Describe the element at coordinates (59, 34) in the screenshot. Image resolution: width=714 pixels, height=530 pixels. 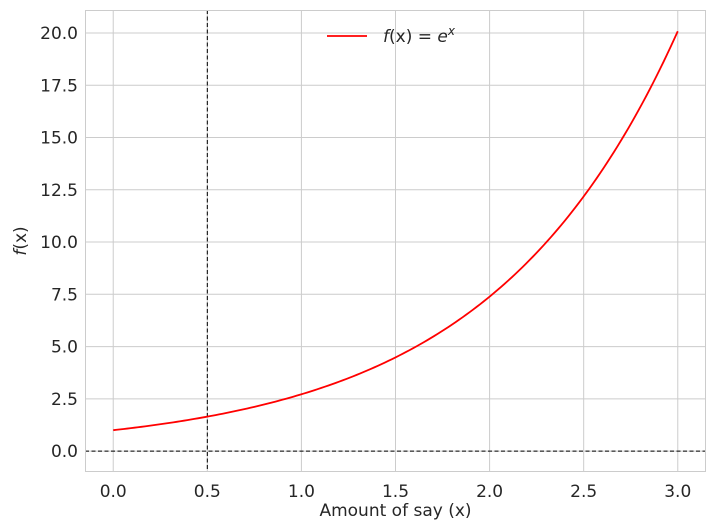
I see `y-tick-label-8: 20.0` at that location.